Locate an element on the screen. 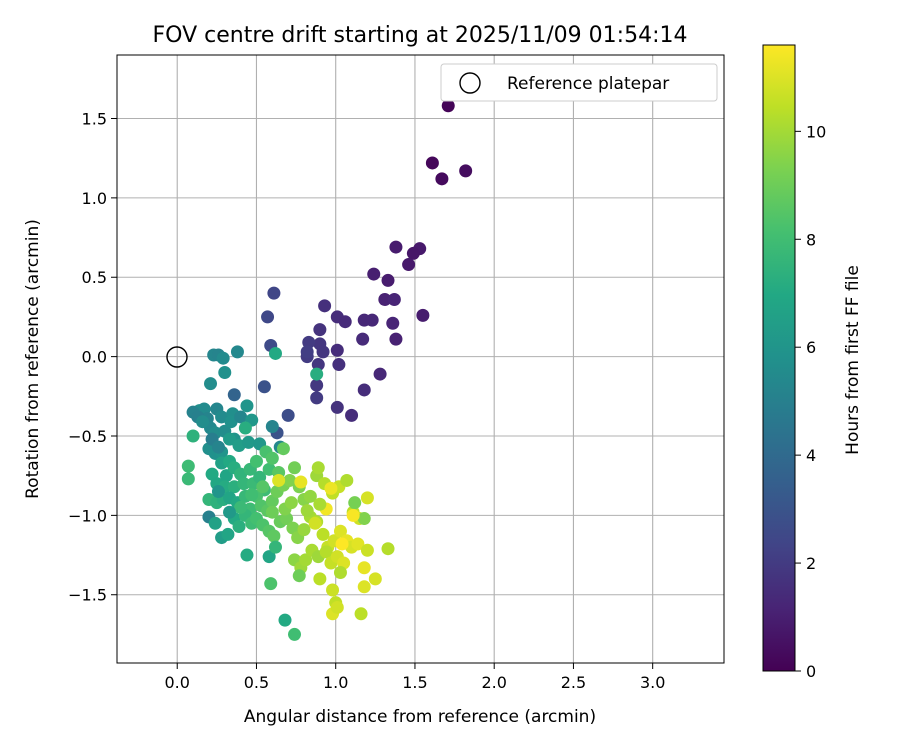 The height and width of the screenshot is (750, 900). y-tick-label: 0.0 is located at coordinates (94, 357).